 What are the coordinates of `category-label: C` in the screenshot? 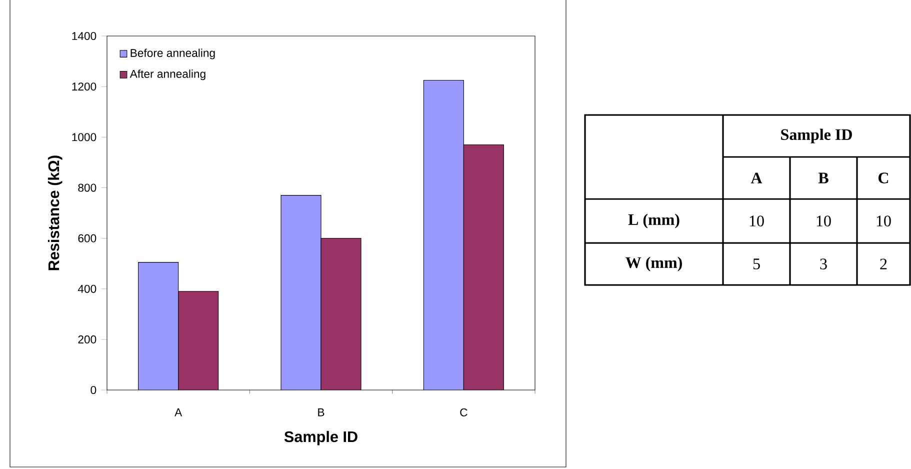 It's located at (883, 178).